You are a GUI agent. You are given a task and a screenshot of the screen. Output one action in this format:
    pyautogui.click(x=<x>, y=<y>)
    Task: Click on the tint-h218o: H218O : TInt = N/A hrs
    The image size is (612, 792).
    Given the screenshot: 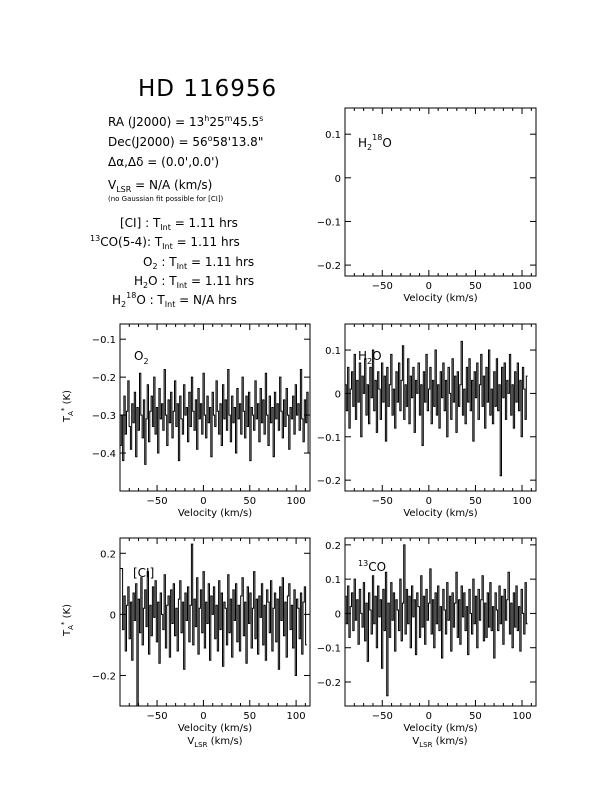 What is the action you would take?
    pyautogui.click(x=174, y=300)
    